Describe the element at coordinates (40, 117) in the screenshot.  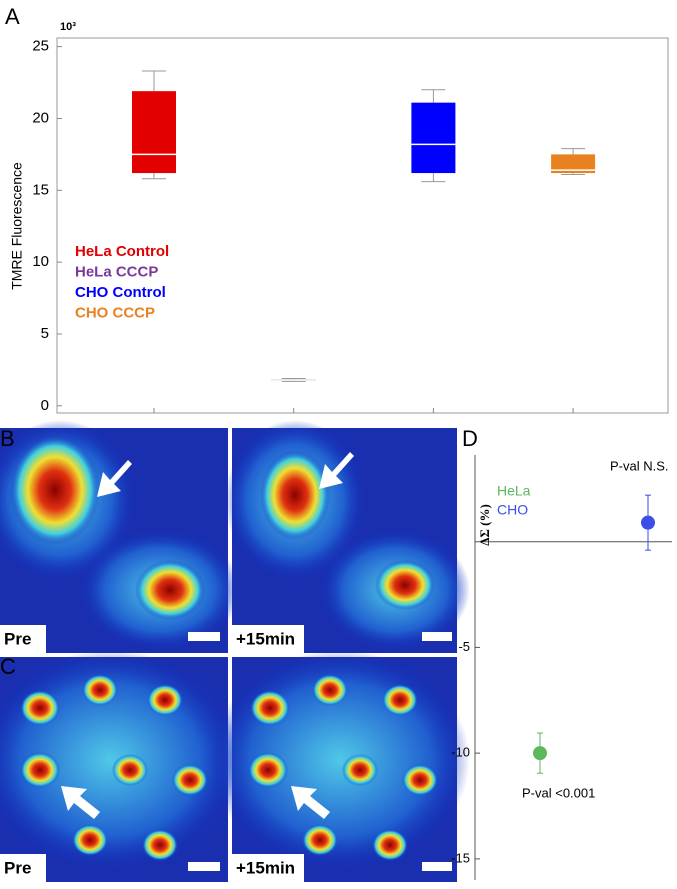
I see `y-tick-label: 20` at that location.